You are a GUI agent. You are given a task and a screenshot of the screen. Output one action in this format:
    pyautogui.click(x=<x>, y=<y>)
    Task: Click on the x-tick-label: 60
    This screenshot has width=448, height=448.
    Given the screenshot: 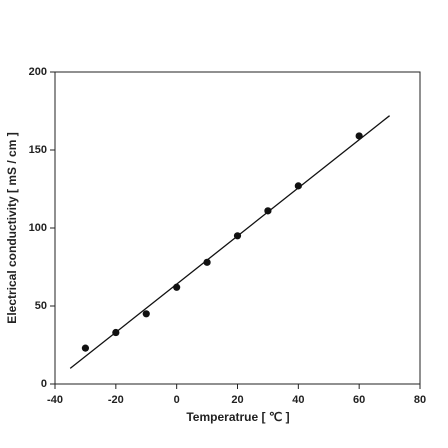 What is the action you would take?
    pyautogui.click(x=359, y=400)
    